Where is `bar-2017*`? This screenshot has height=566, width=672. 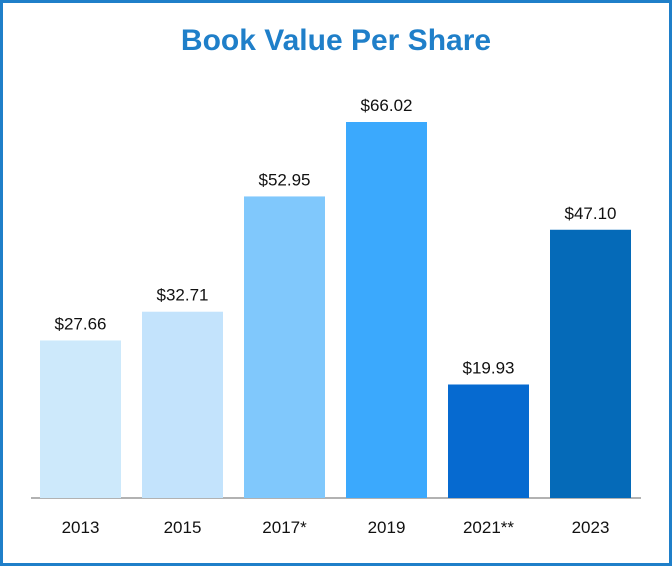
bar-2017* is located at coordinates (284, 347).